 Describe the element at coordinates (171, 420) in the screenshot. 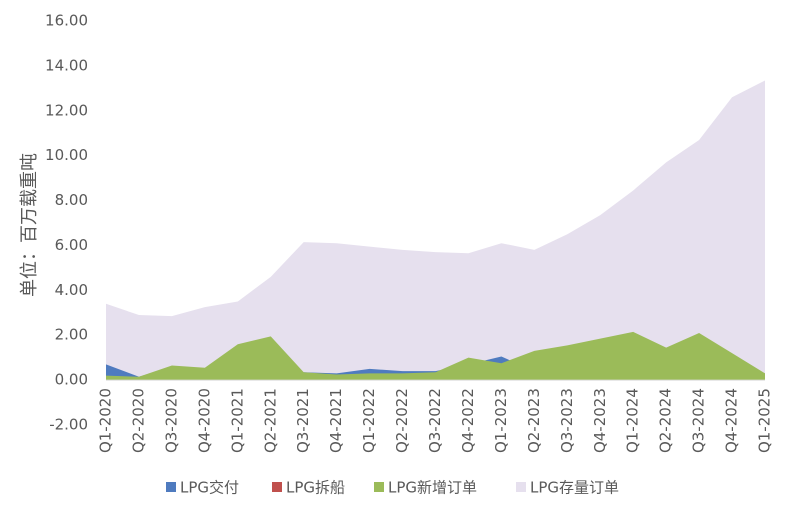

I see `x-tick-label: Q3-2020` at that location.